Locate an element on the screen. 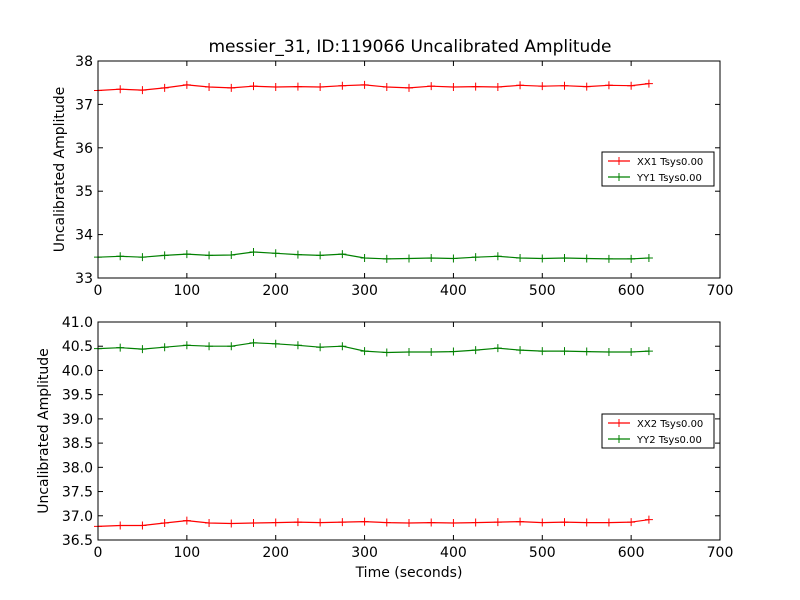  bottom-y-tick-label: 41.0 is located at coordinates (77, 323).